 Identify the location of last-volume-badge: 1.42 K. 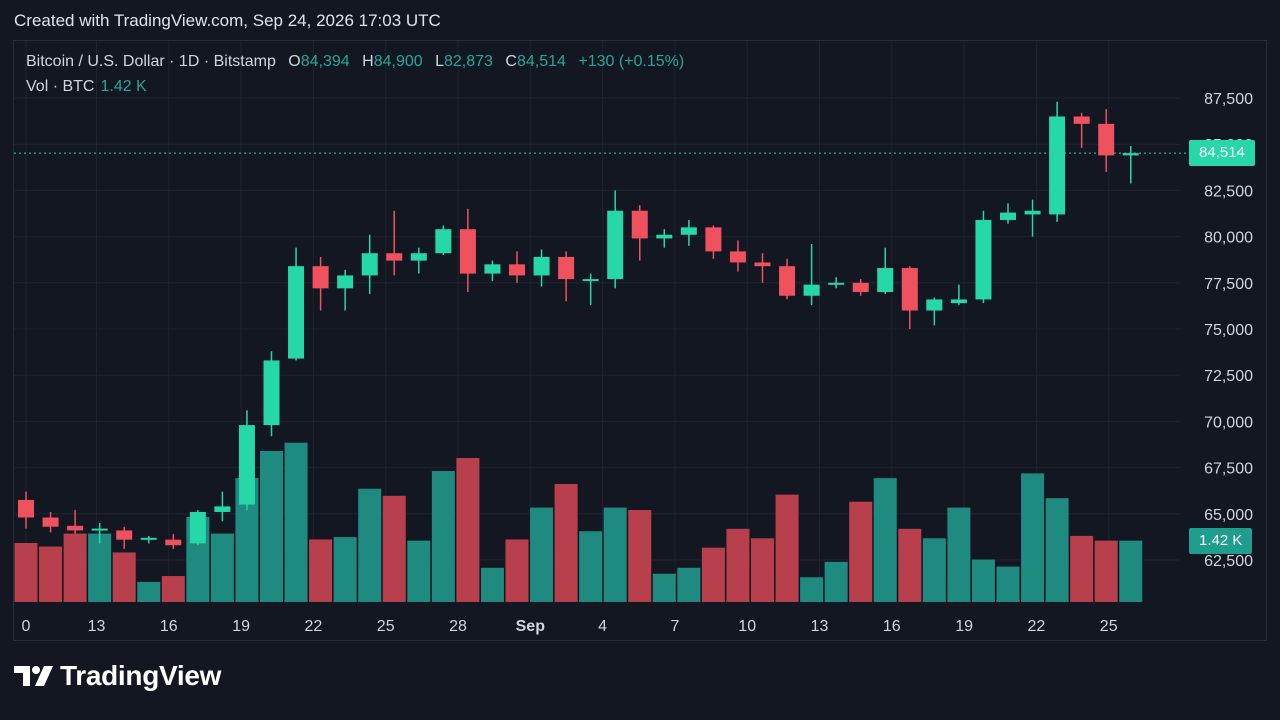
(1221, 540).